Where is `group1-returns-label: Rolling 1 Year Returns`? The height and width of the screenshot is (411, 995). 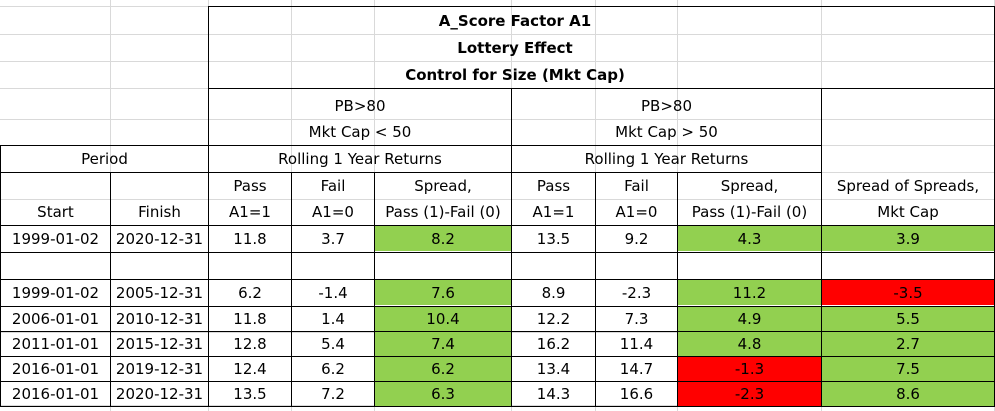
group1-returns-label: Rolling 1 Year Returns is located at coordinates (360, 159).